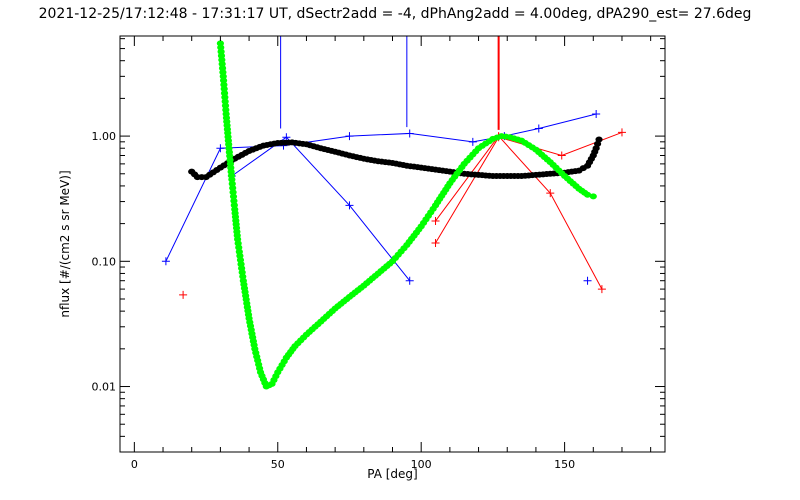 The width and height of the screenshot is (800, 500). What do you see at coordinates (392, 474) in the screenshot?
I see `x-axis-label: PA [deg]` at bounding box center [392, 474].